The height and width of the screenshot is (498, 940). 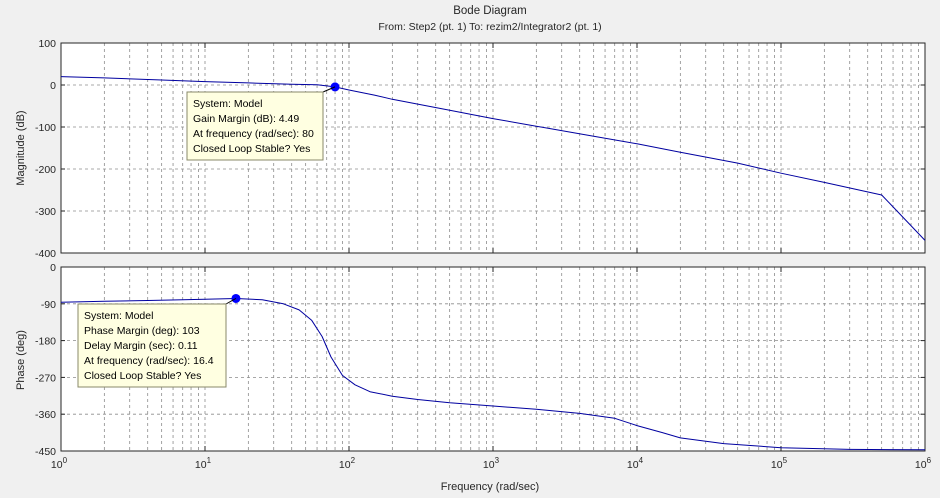 What do you see at coordinates (47, 44) in the screenshot?
I see `magnitude-ytick-label: 100` at bounding box center [47, 44].